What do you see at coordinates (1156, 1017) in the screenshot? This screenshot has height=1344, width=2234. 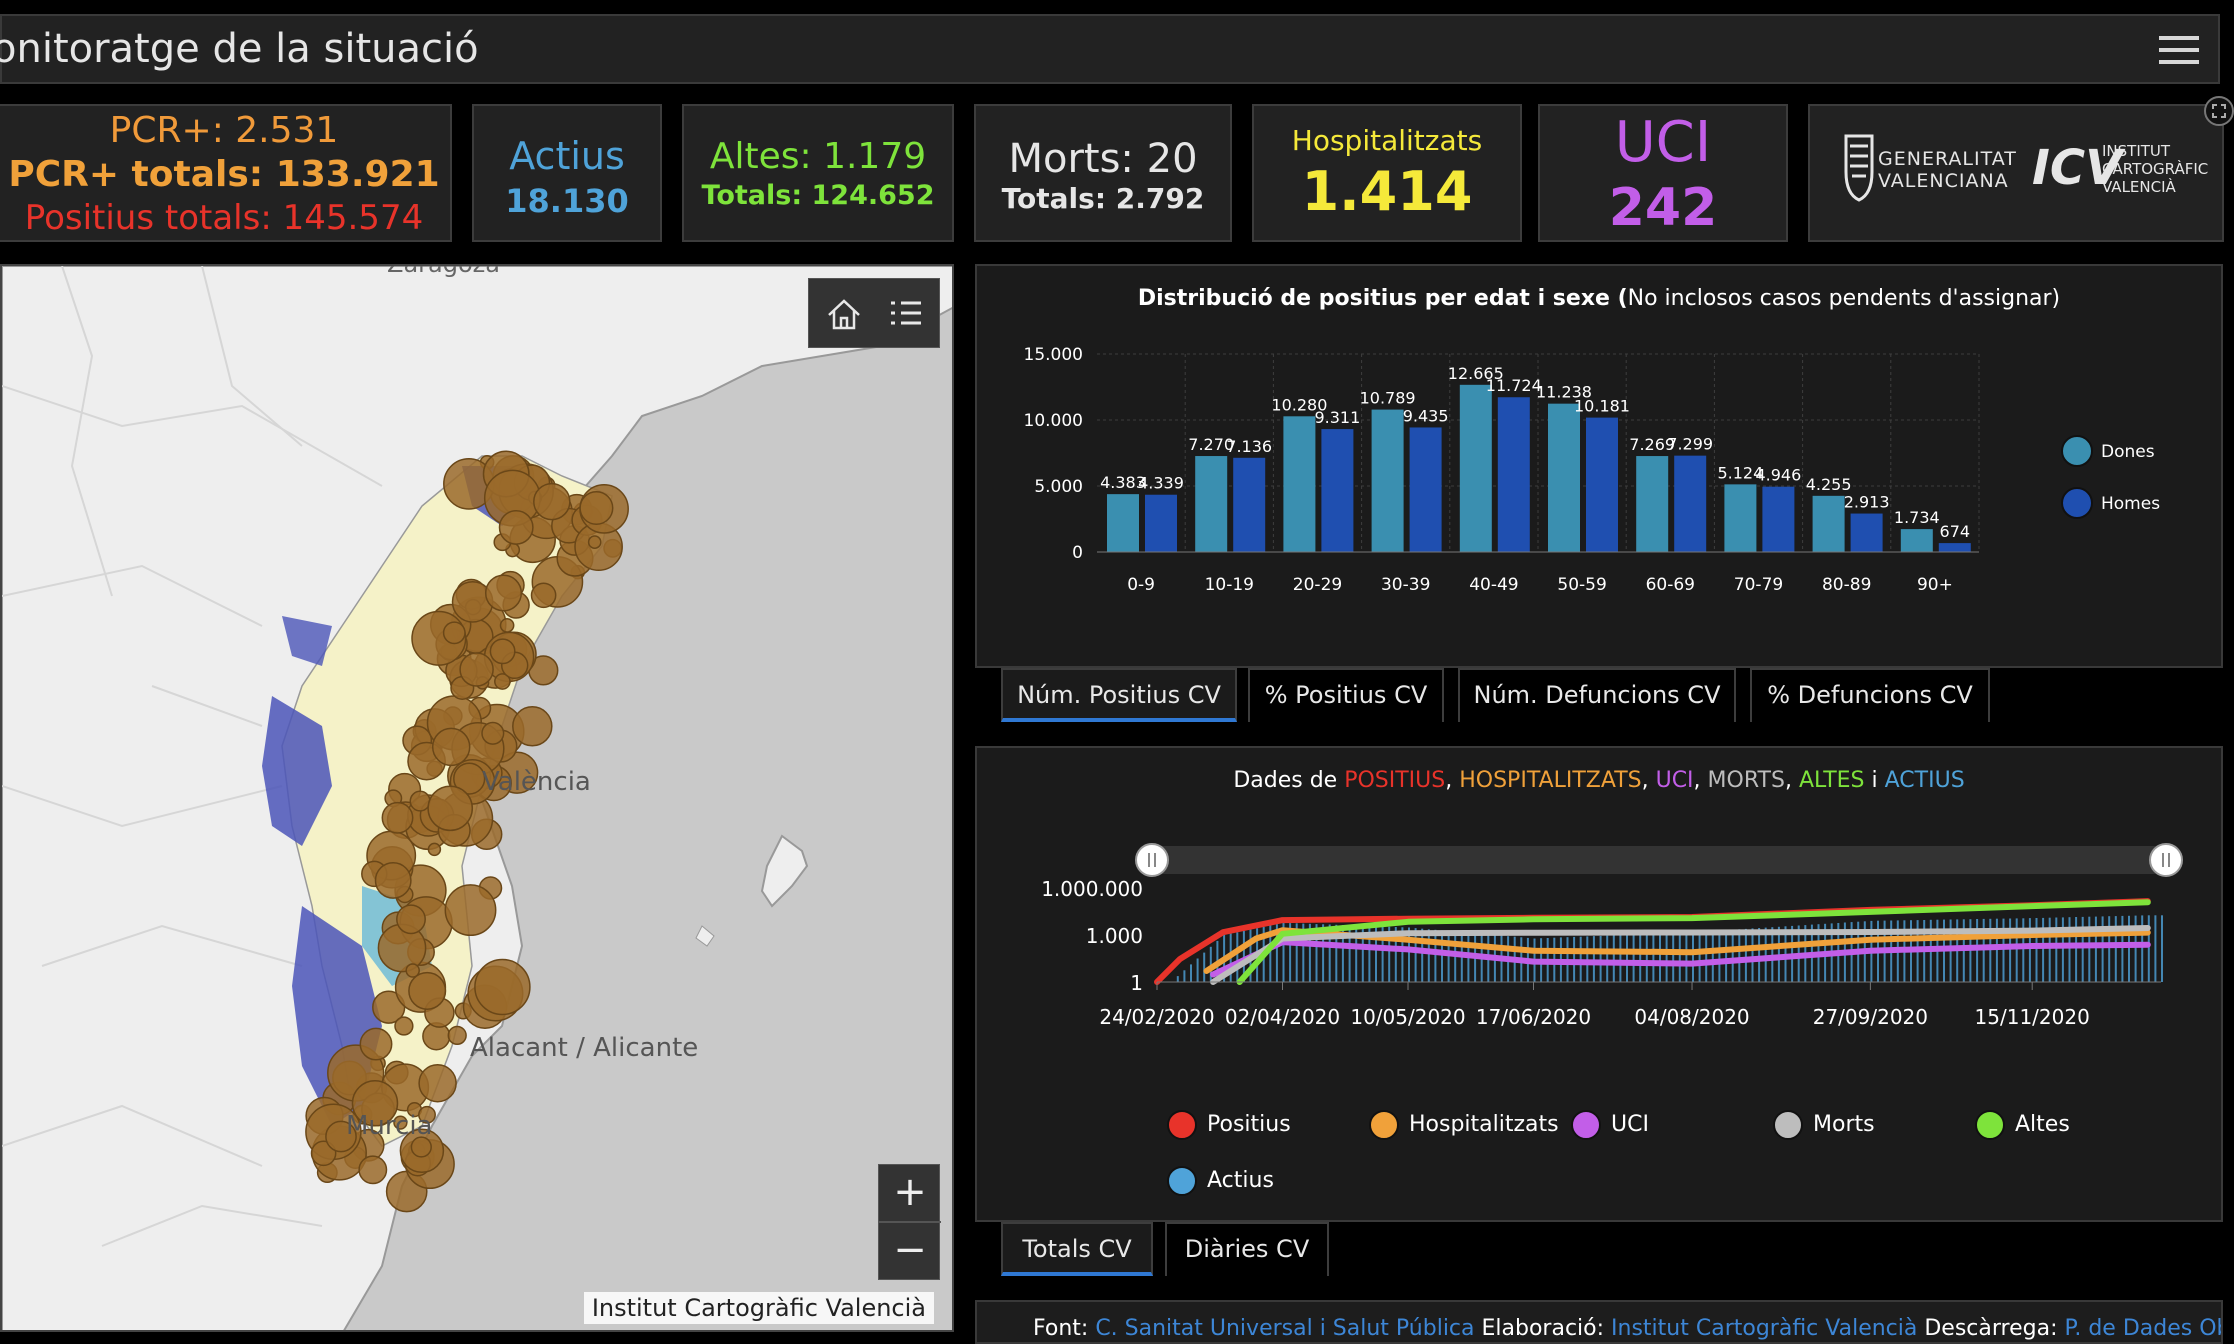 I see `x-tick-label: 24/02/2020` at bounding box center [1156, 1017].